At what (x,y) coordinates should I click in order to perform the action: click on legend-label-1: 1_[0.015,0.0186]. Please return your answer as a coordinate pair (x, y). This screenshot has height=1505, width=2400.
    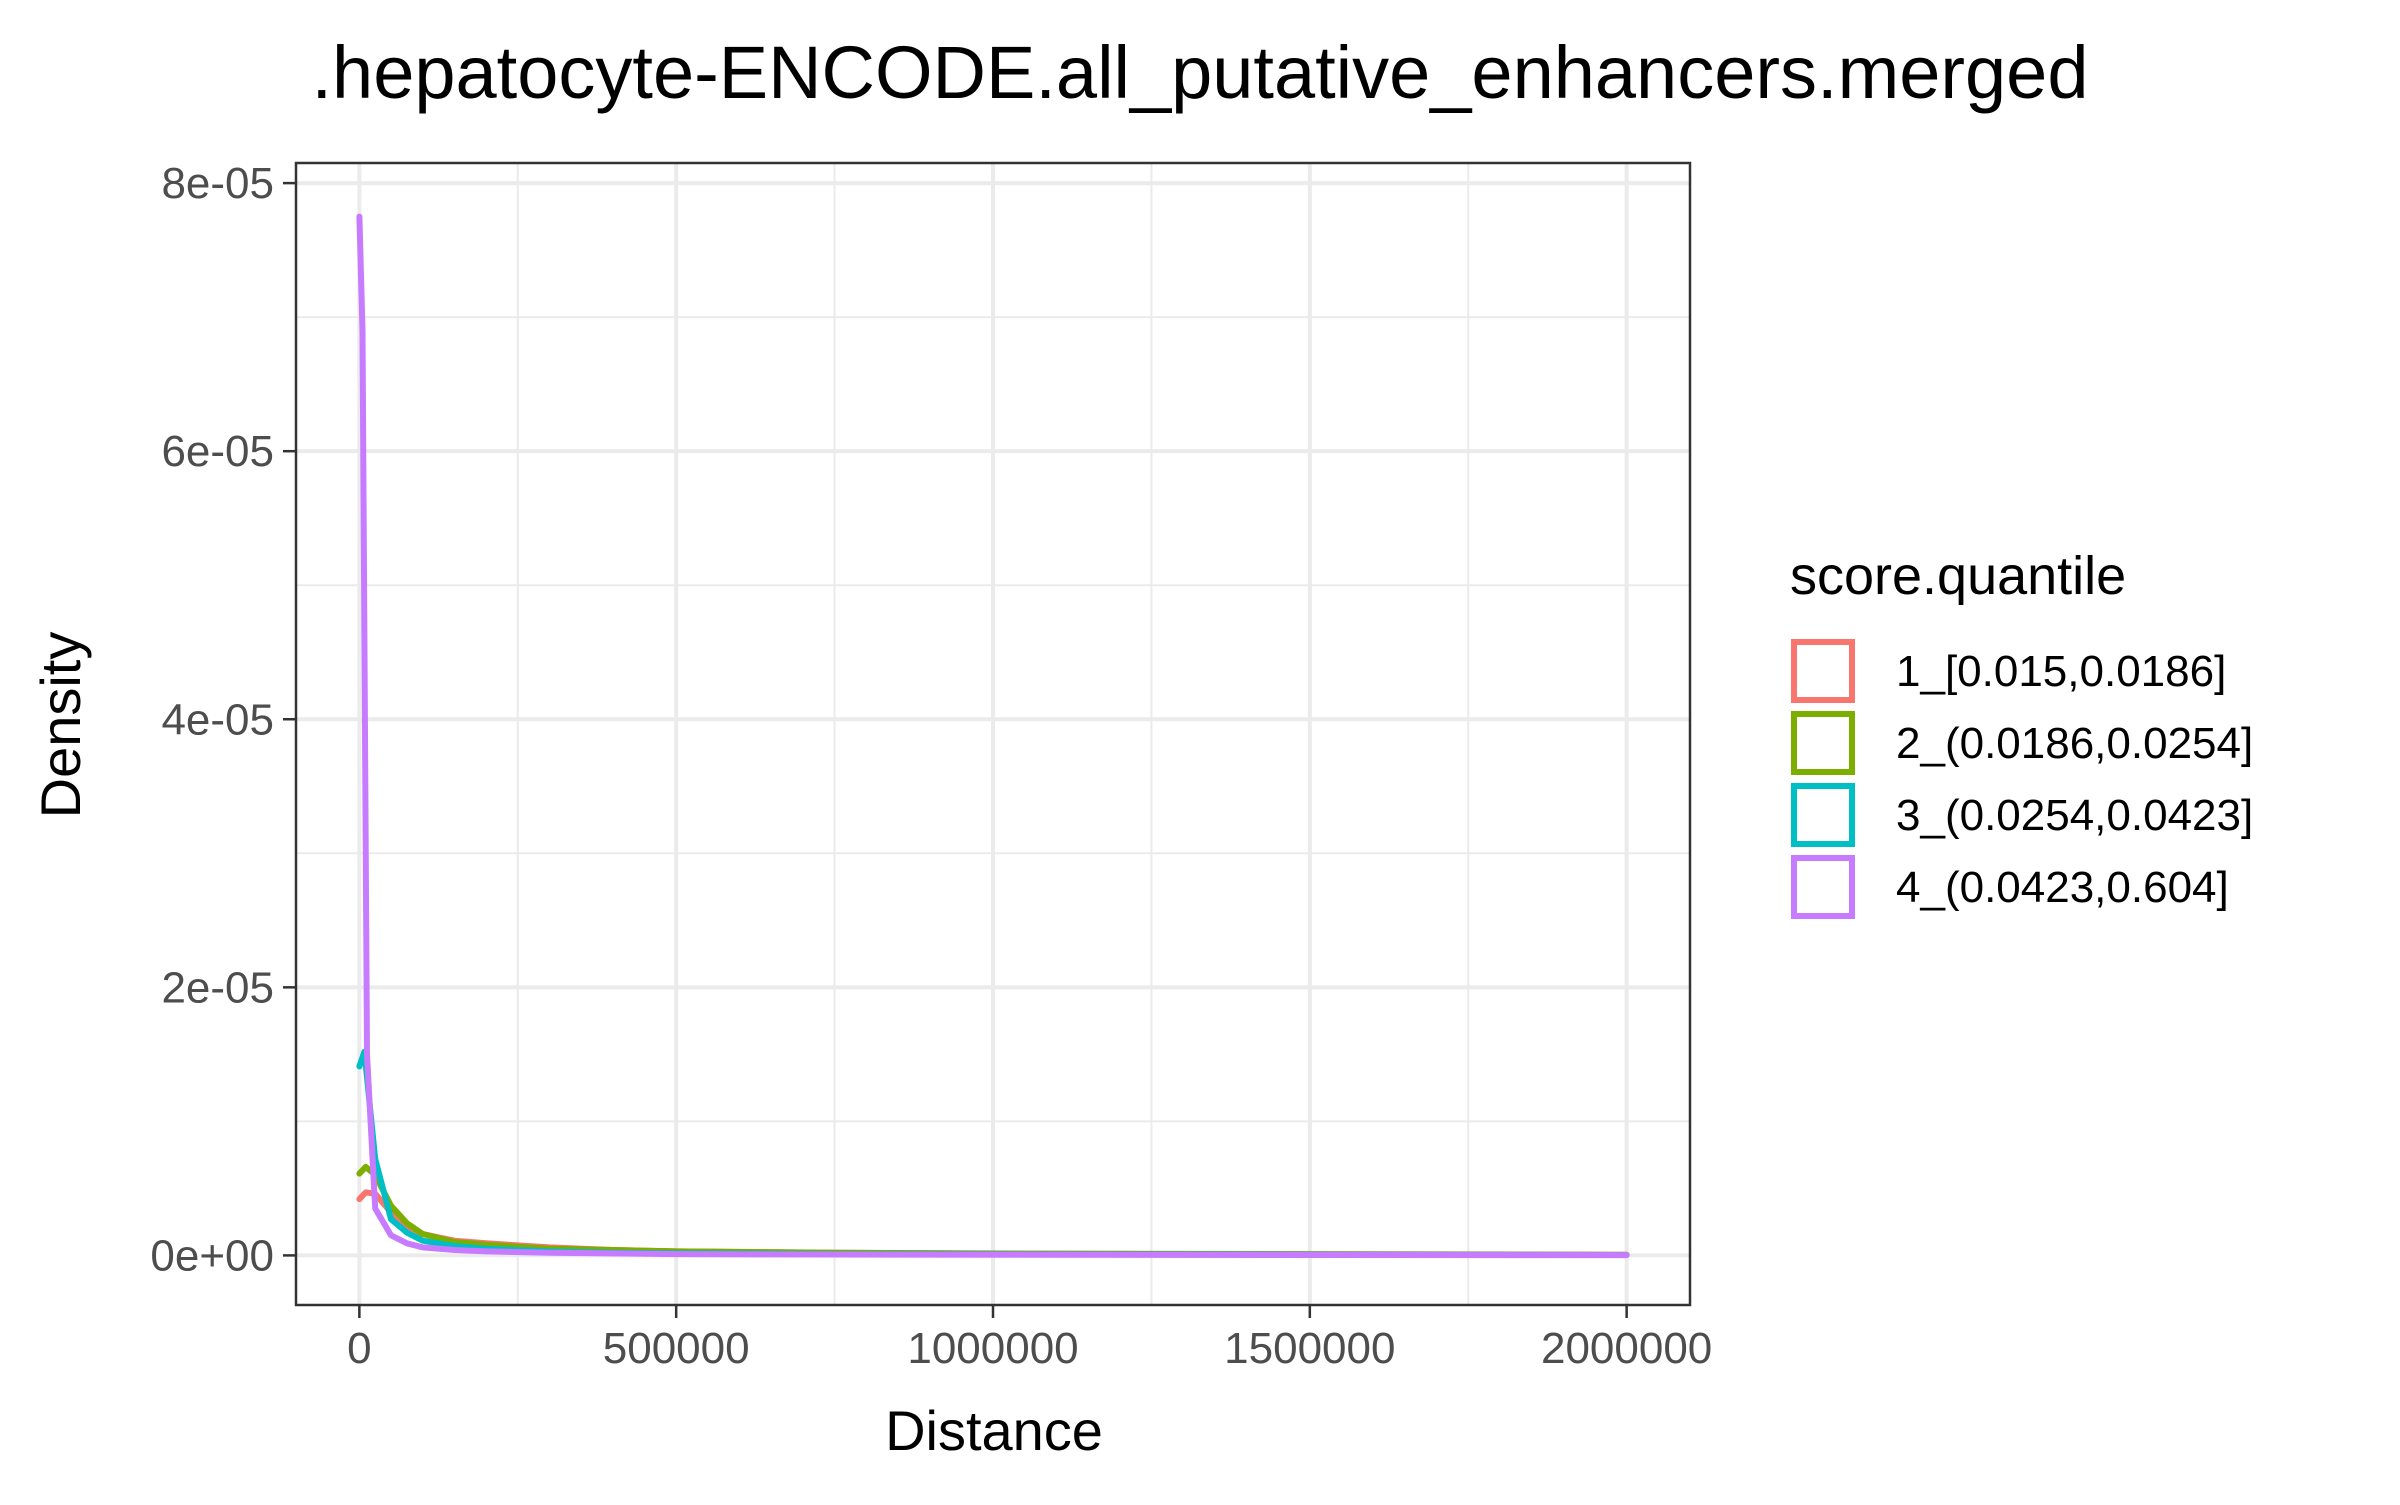
    Looking at the image, I should click on (2061, 671).